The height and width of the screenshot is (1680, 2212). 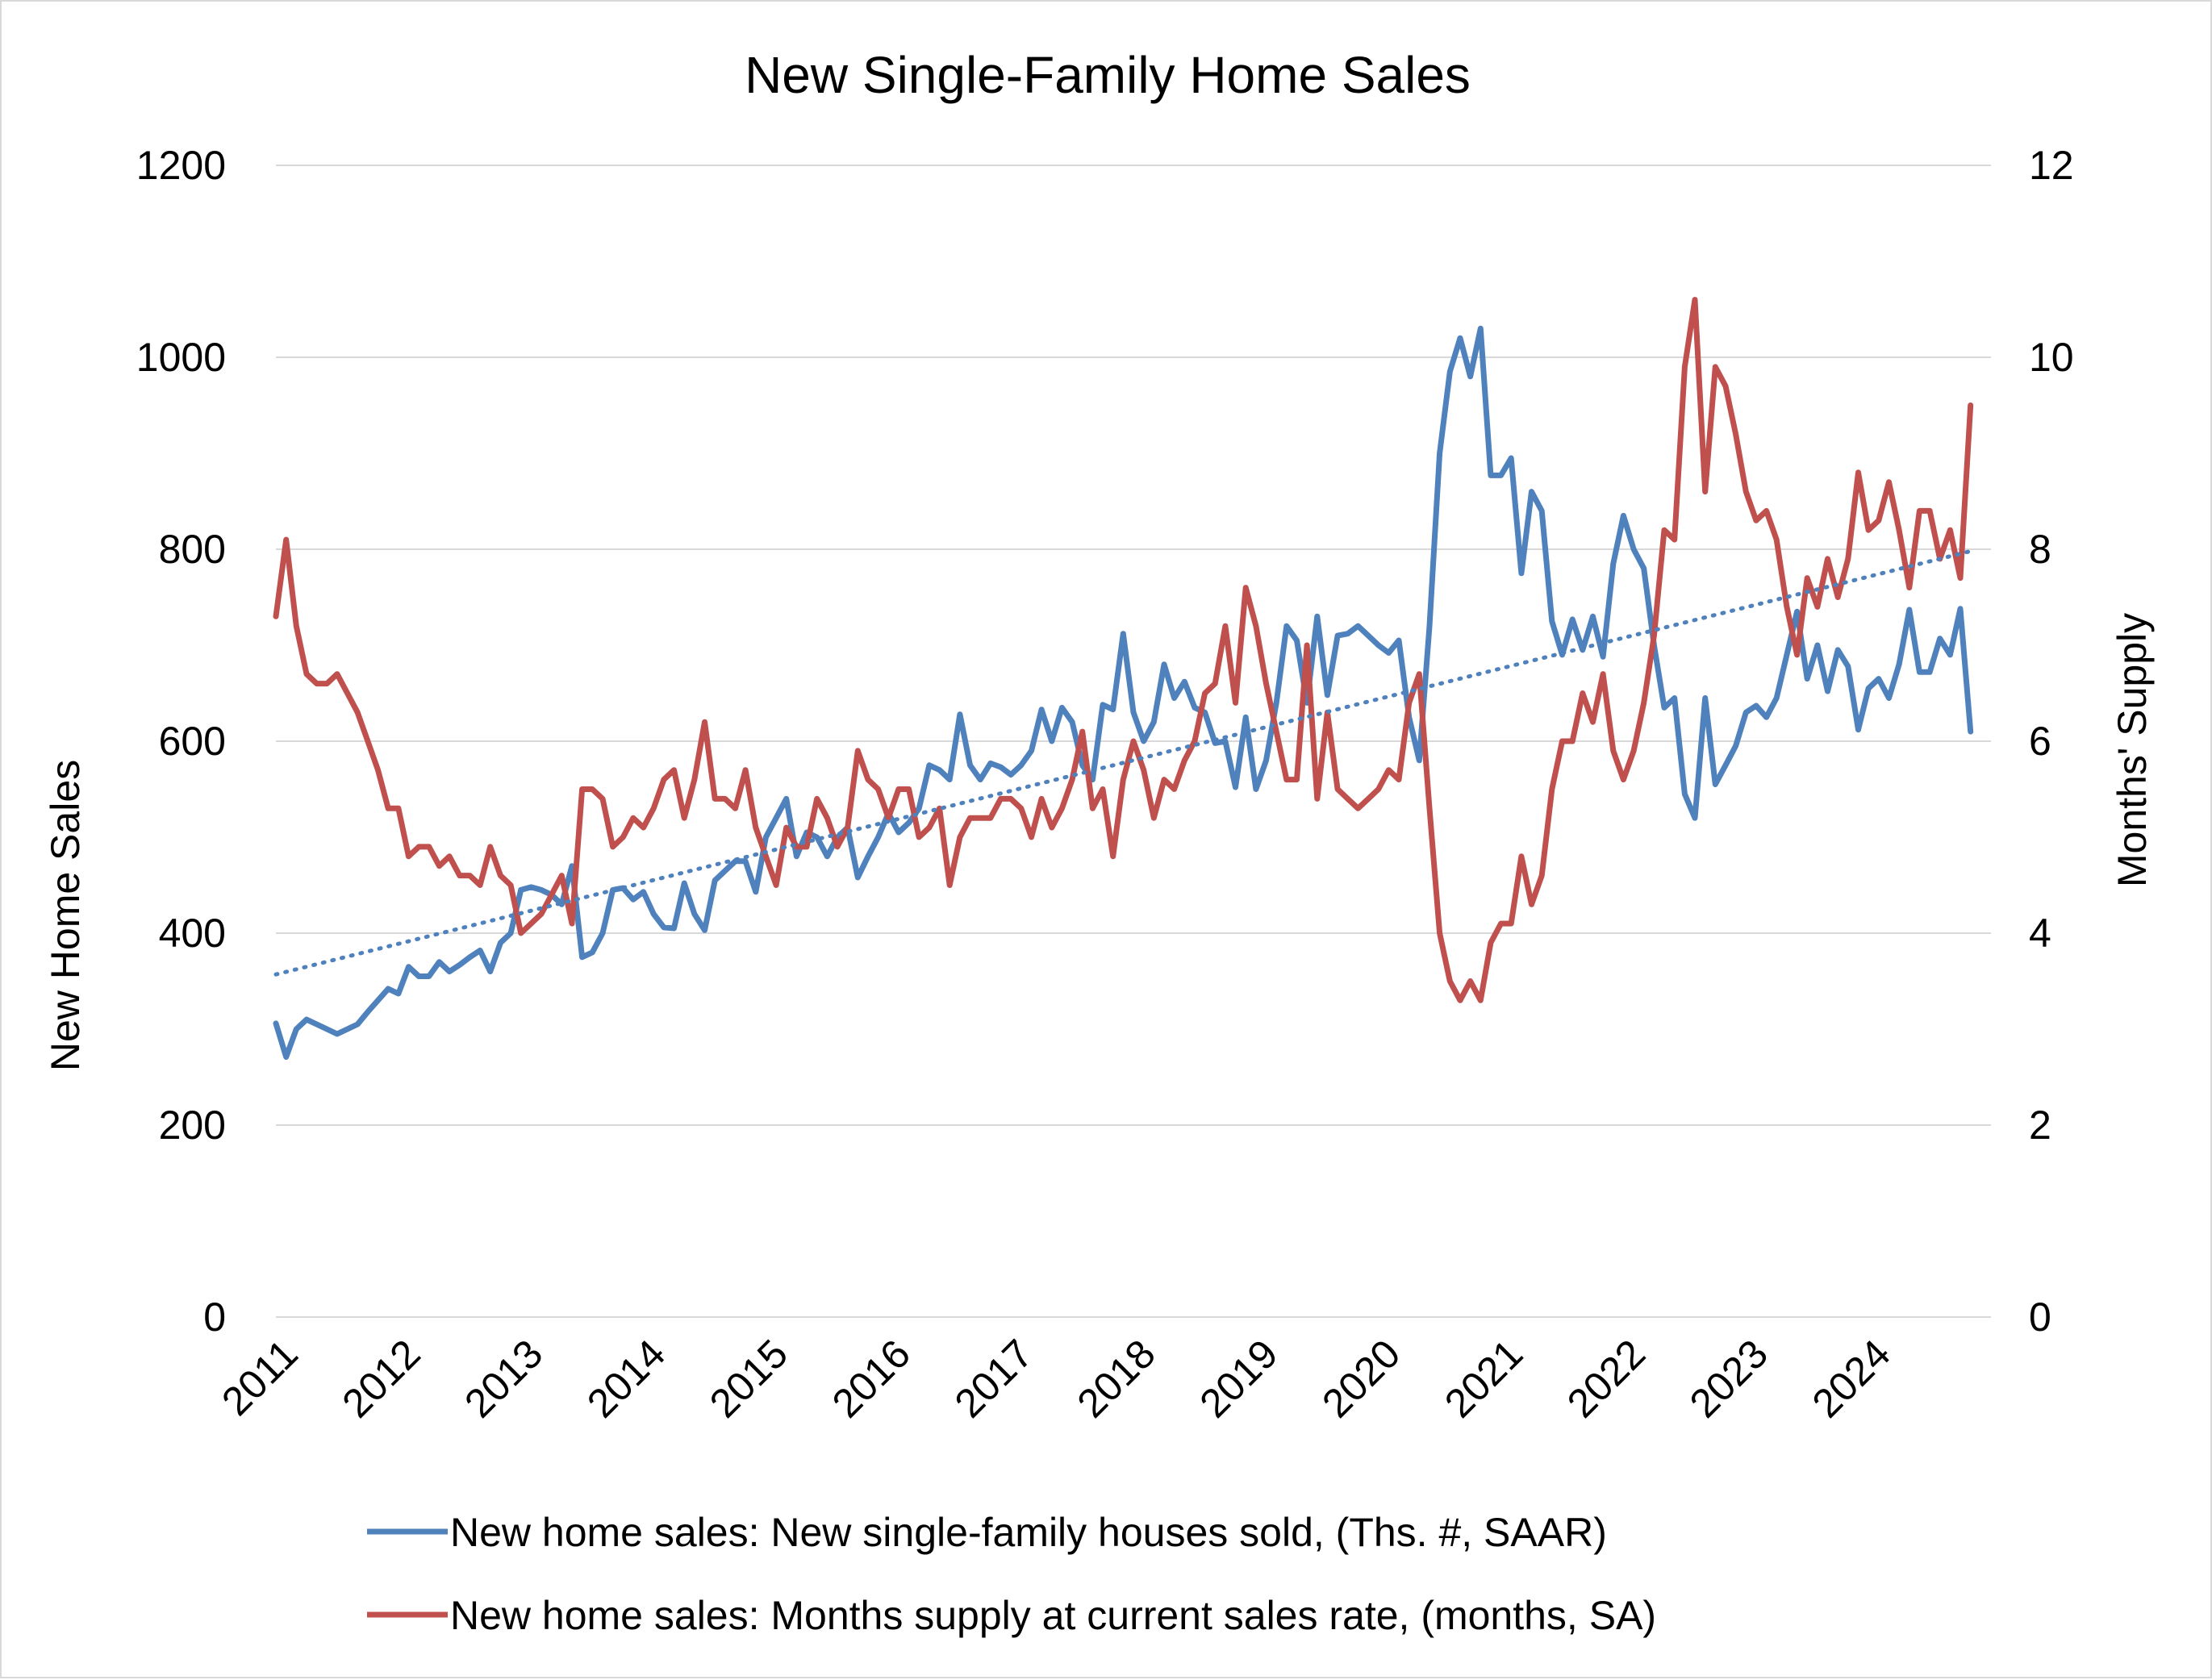 I want to click on y2-tick-label: 6, so click(x=2040, y=742).